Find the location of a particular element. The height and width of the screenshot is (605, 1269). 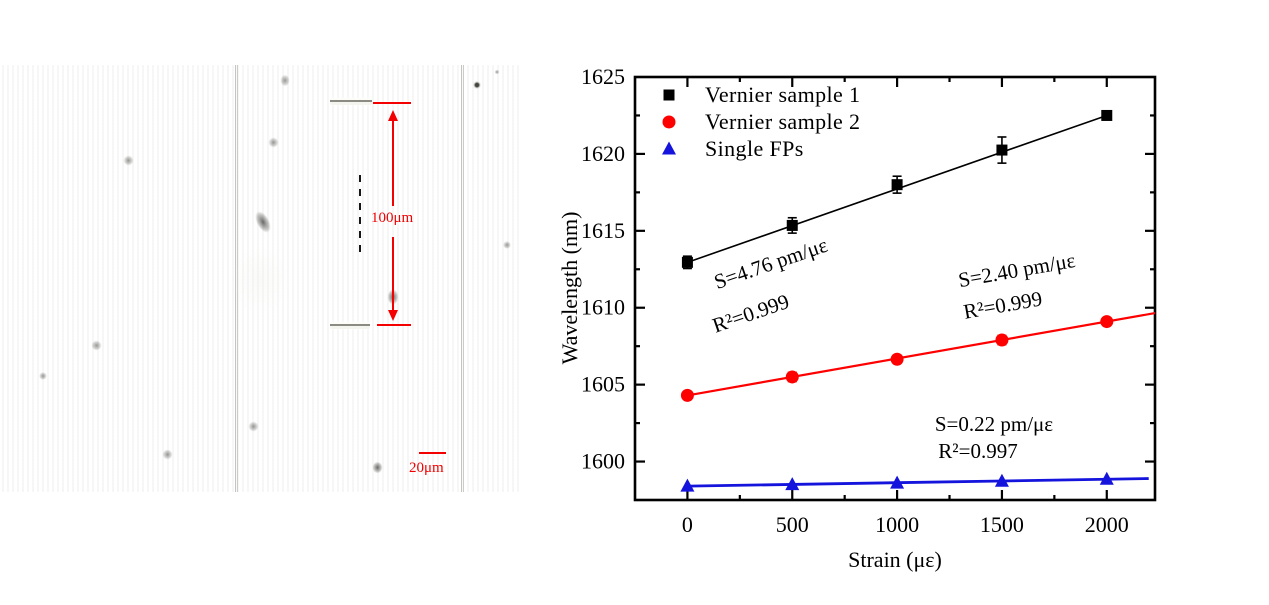

annotation-slope-series2: S=2.40 pm/με is located at coordinates (1016, 270).